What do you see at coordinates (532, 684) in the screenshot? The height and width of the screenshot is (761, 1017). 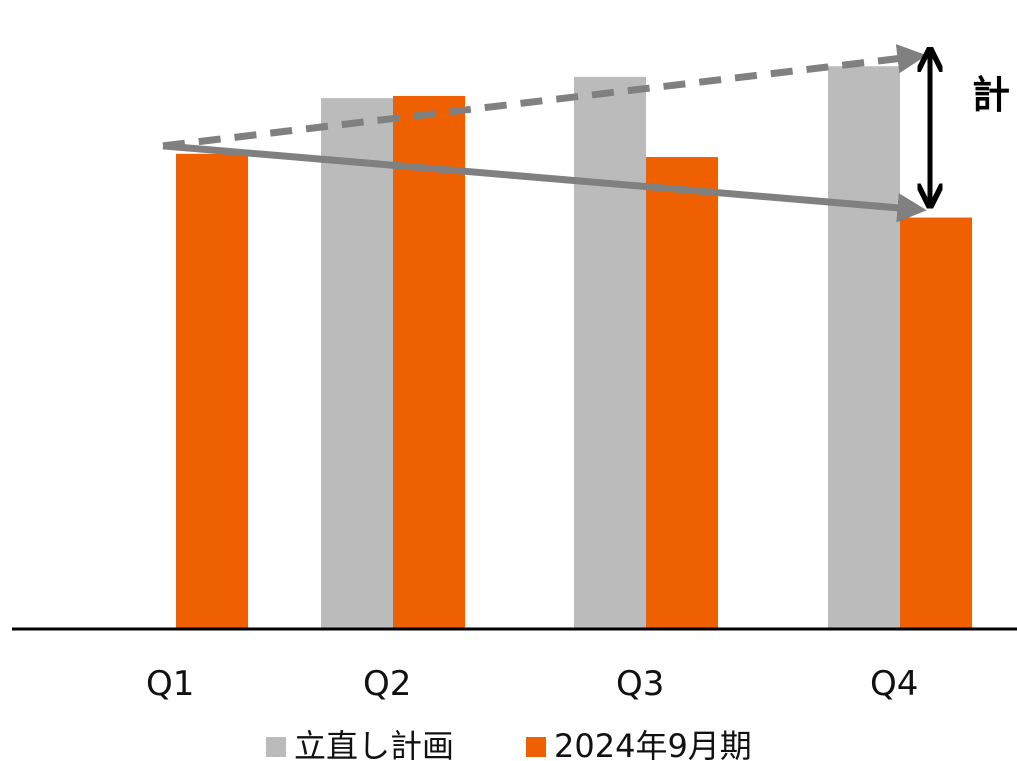 I see `x-tick-labels: Q1 Q2 Q3 Q4` at bounding box center [532, 684].